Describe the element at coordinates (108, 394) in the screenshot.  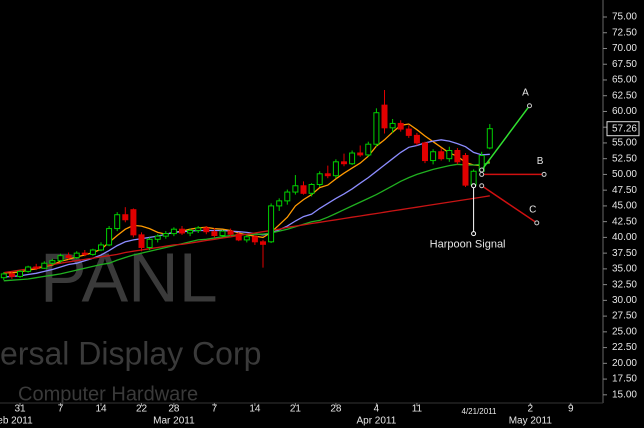
I see `watermark-sector: Computer Hardware` at that location.